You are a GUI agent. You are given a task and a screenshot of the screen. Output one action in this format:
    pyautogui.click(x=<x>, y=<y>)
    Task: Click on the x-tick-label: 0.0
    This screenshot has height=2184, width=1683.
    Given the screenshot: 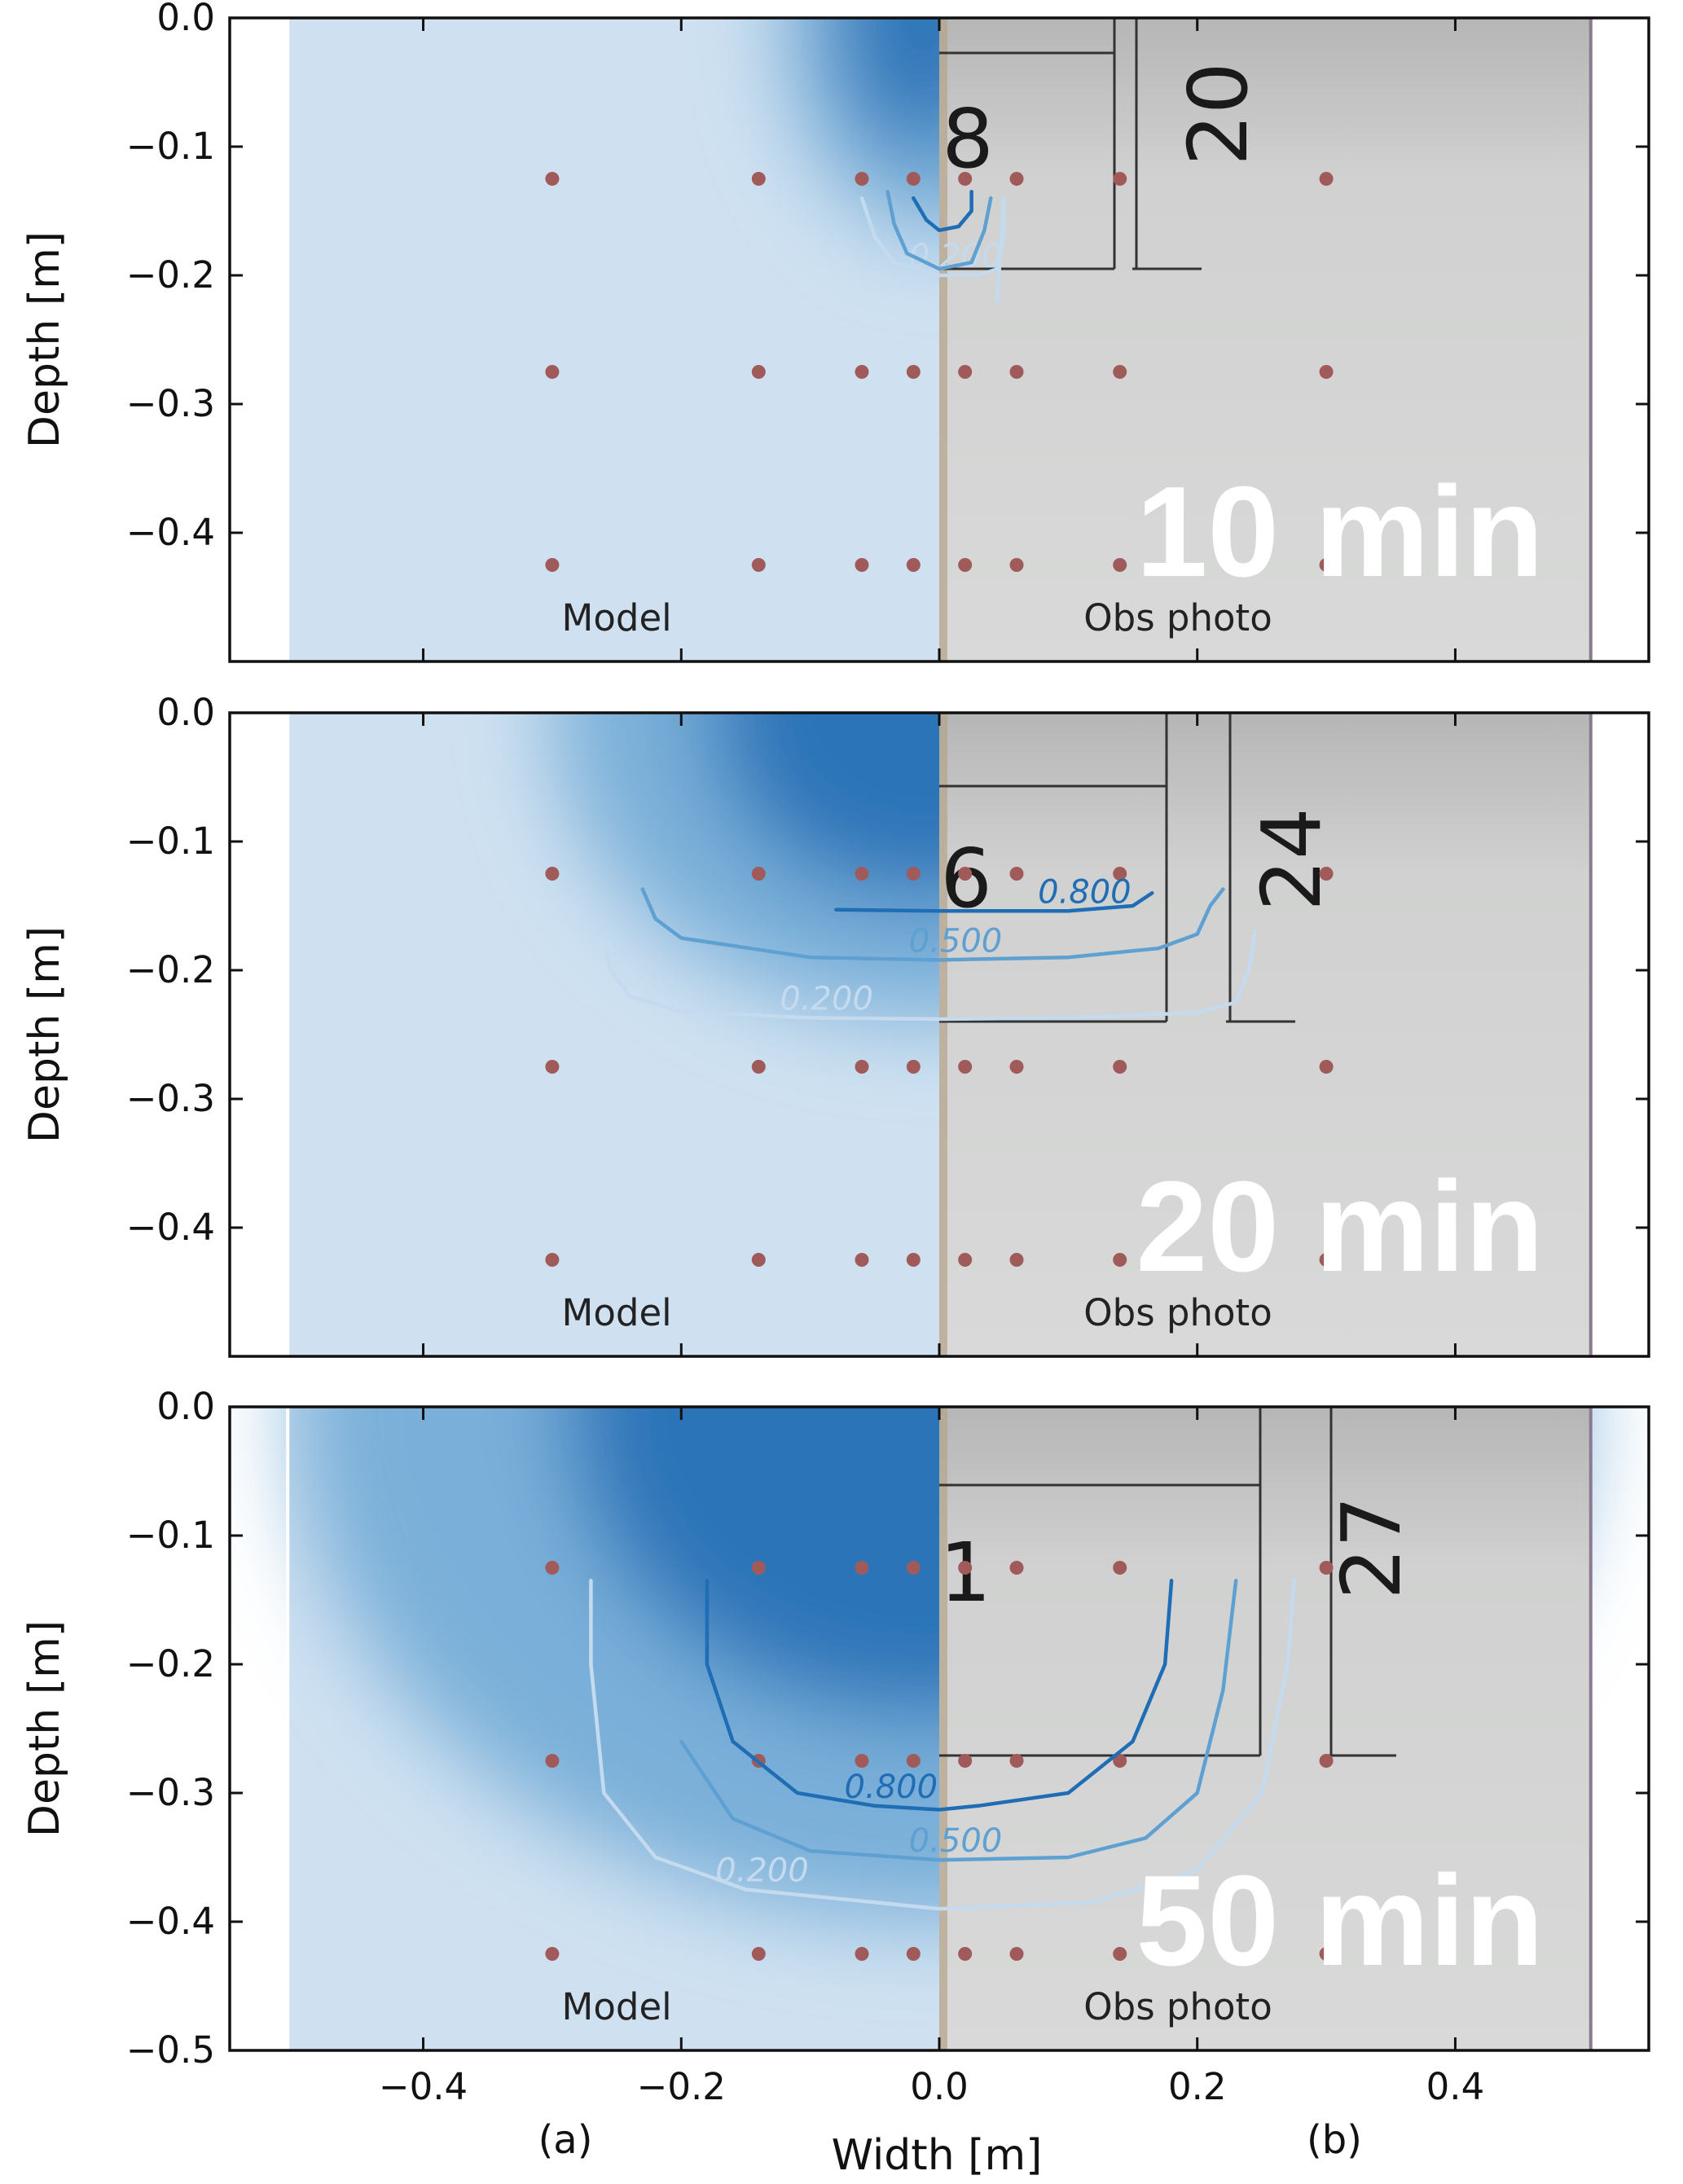 What is the action you would take?
    pyautogui.click(x=939, y=2086)
    